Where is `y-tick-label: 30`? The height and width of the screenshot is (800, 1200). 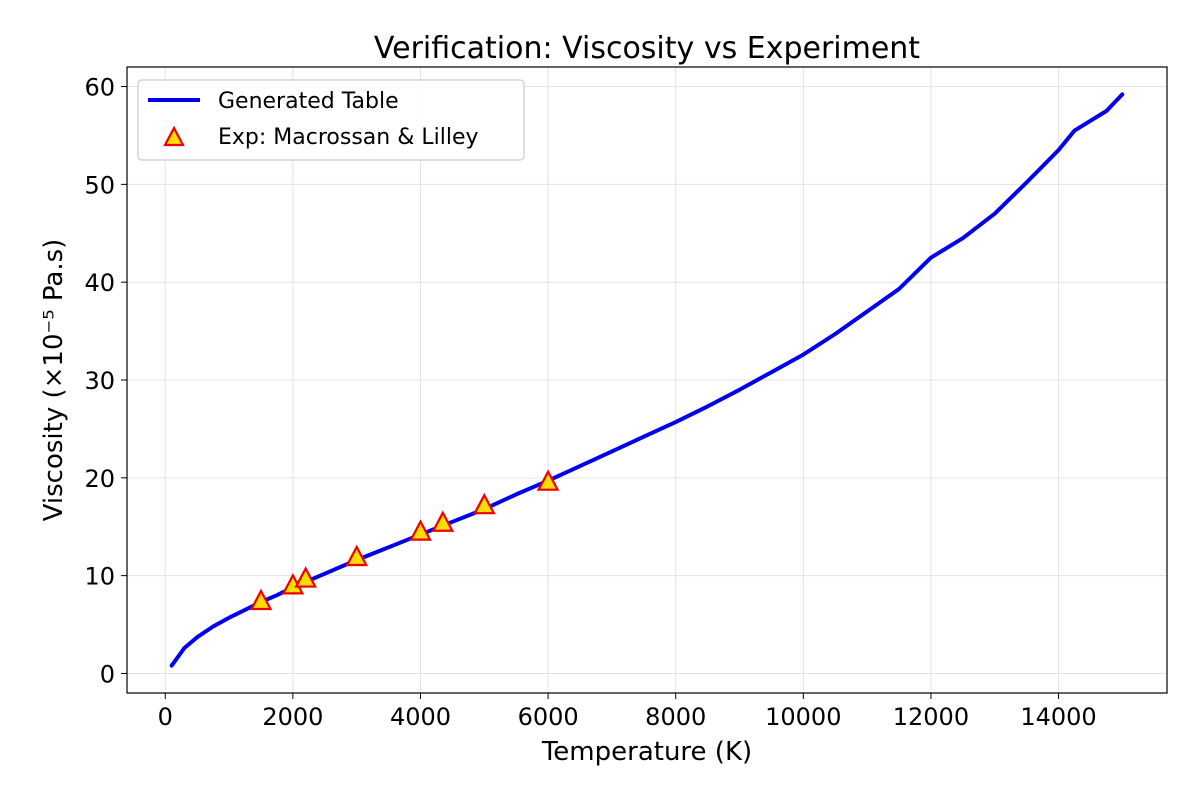 y-tick-label: 30 is located at coordinates (99, 381).